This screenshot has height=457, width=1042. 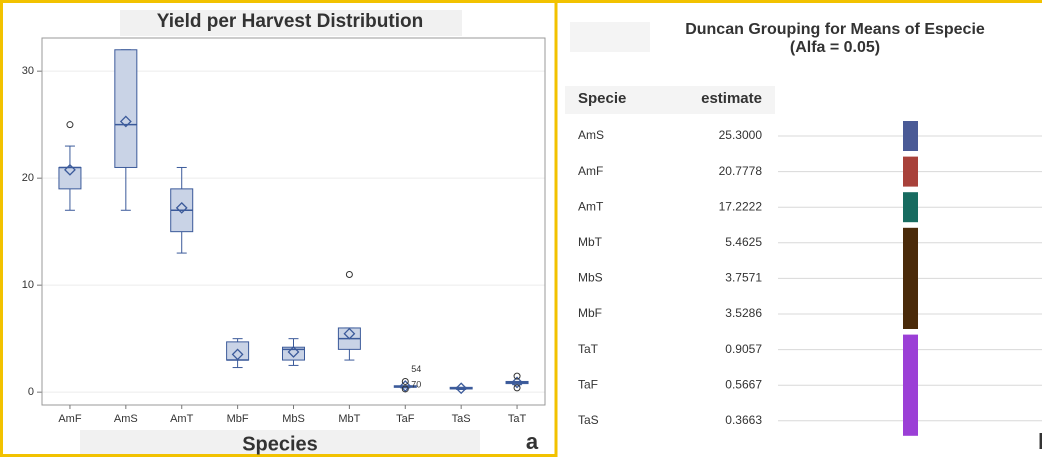 I want to click on species-cell: MbS, so click(x=590, y=278).